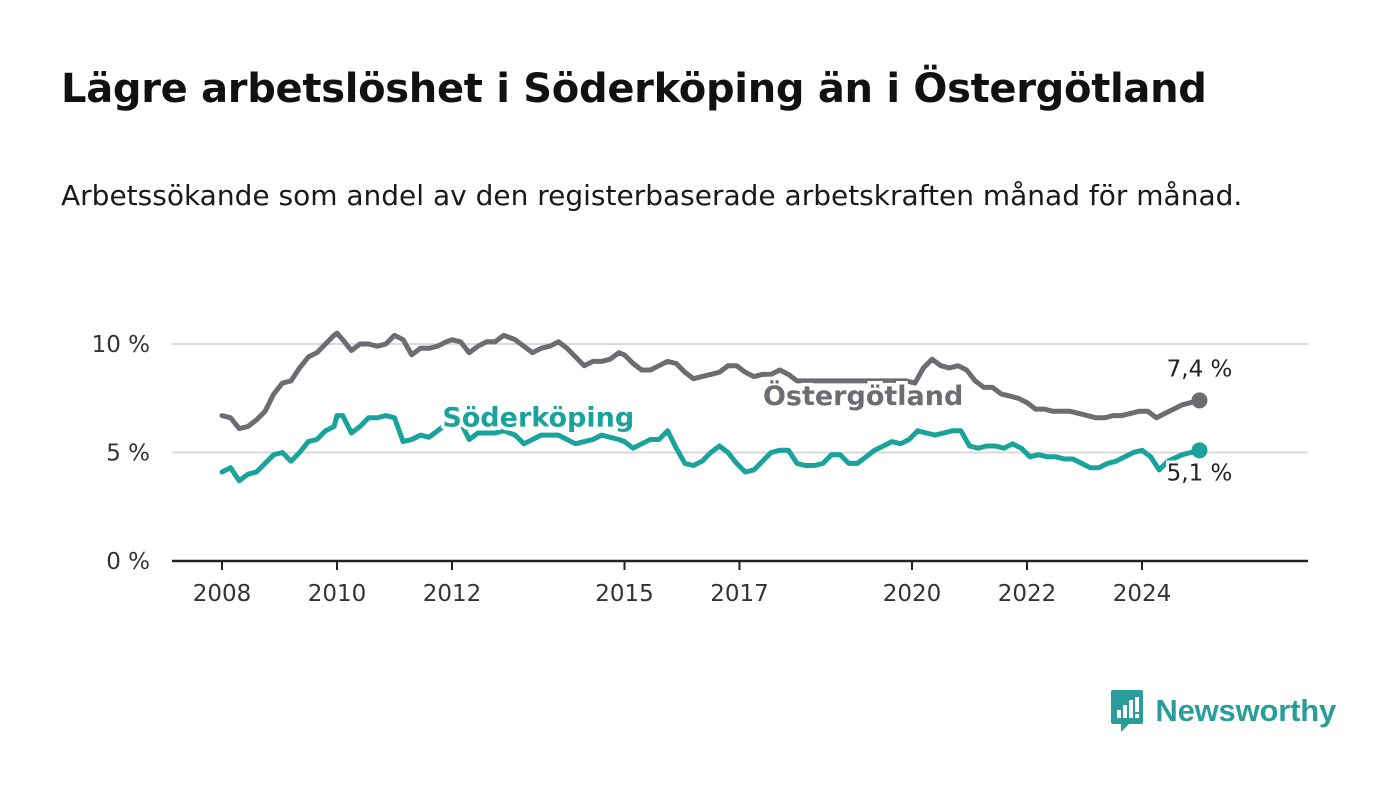  What do you see at coordinates (912, 594) in the screenshot?
I see `x-tick-label: 2020` at bounding box center [912, 594].